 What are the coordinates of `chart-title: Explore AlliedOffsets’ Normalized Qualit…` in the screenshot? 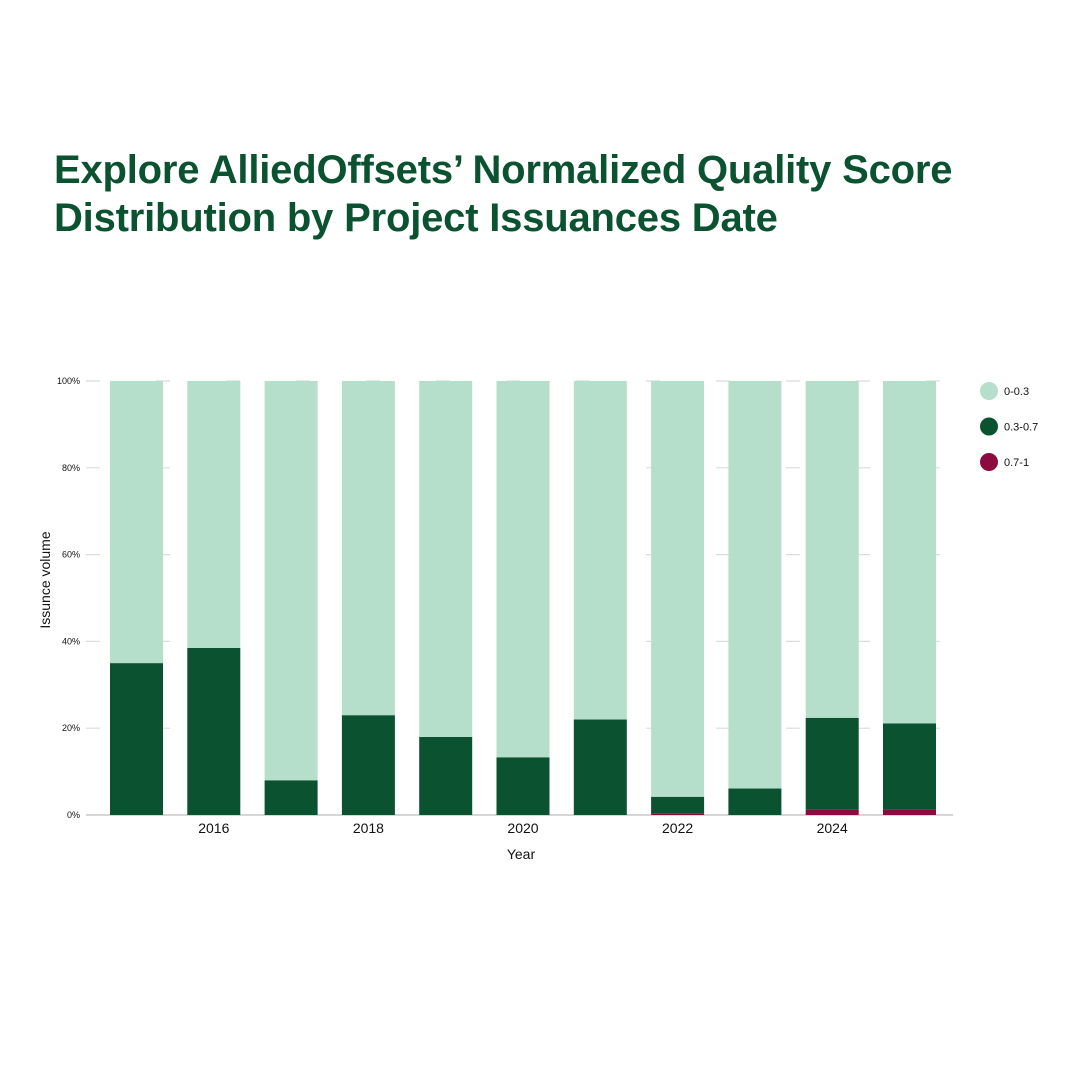 It's located at (544, 194).